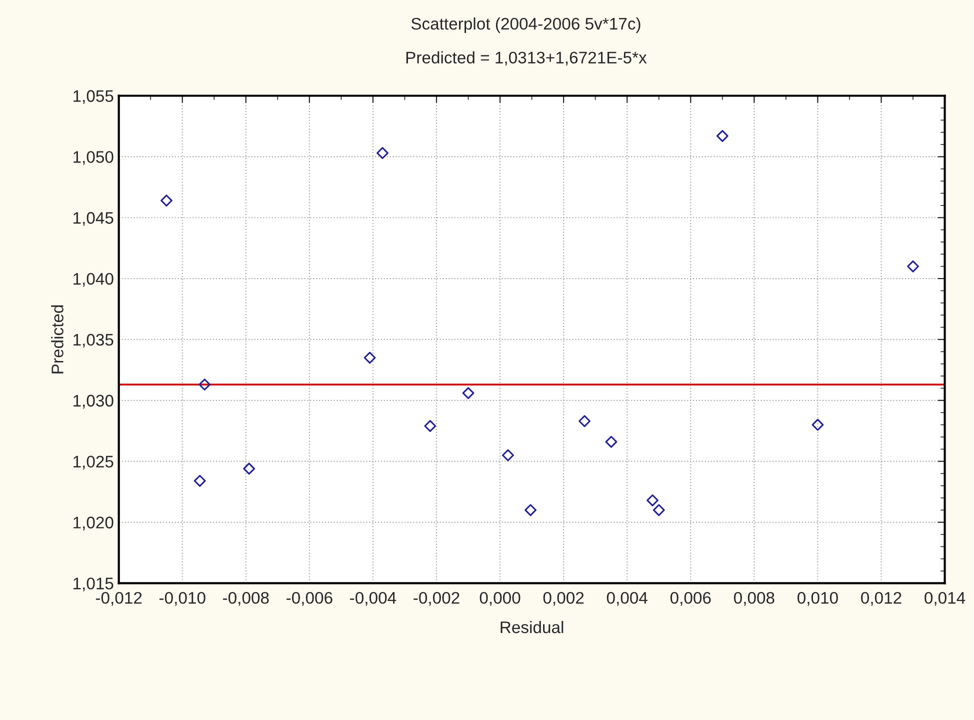  What do you see at coordinates (881, 599) in the screenshot?
I see `x-tick-label: 0,012` at bounding box center [881, 599].